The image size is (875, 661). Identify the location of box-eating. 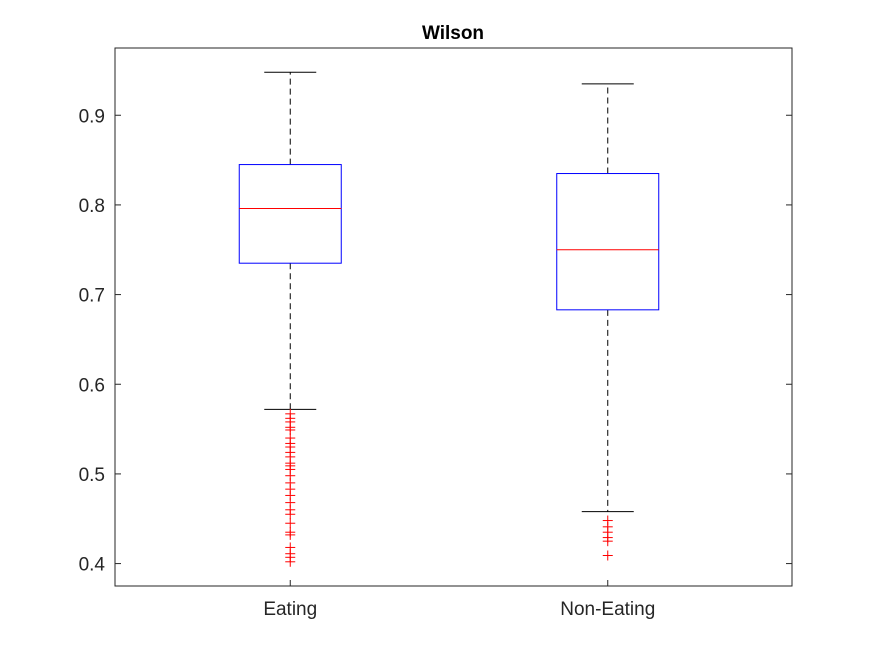
(290, 214).